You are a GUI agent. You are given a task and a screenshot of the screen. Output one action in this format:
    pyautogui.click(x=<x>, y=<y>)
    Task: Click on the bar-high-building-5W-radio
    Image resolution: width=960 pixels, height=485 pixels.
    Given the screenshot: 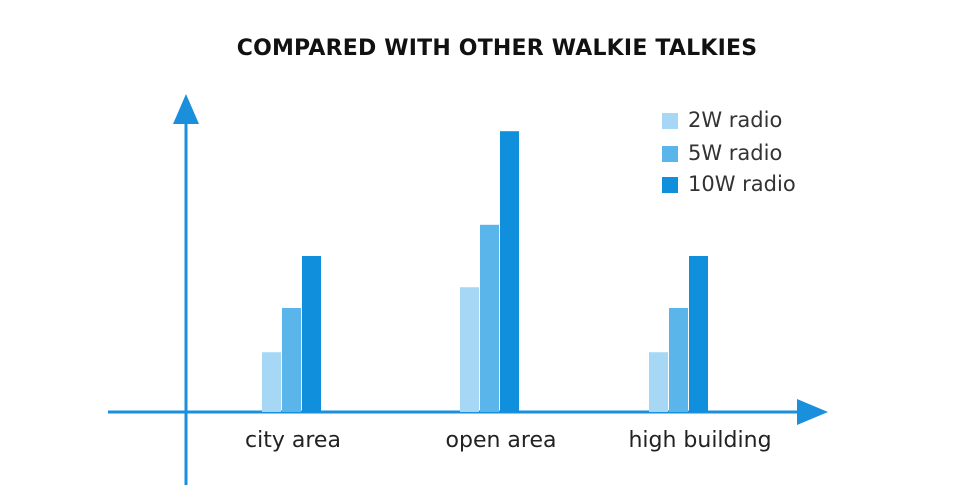 What is the action you would take?
    pyautogui.click(x=678, y=360)
    